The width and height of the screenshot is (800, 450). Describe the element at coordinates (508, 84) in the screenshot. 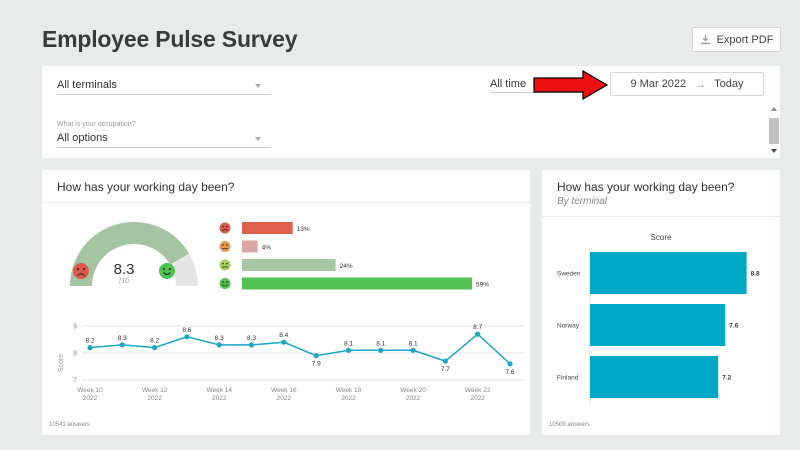

I see `time-range-value: All time` at that location.